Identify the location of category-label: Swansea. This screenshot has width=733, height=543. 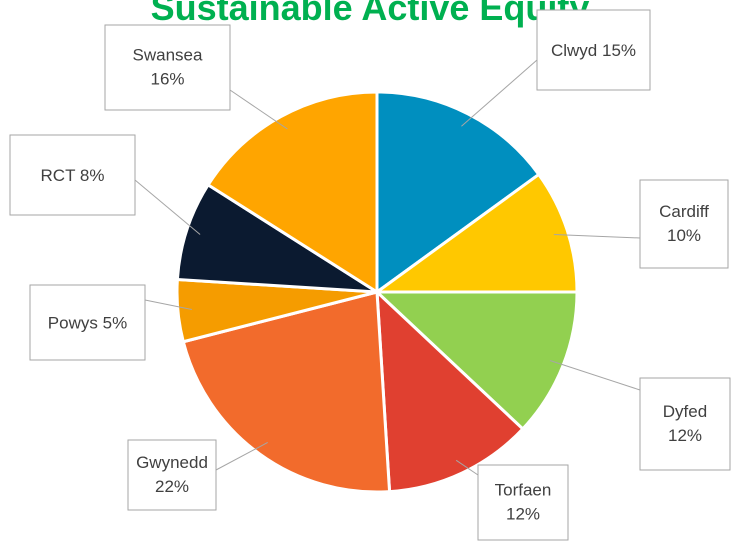
(168, 55).